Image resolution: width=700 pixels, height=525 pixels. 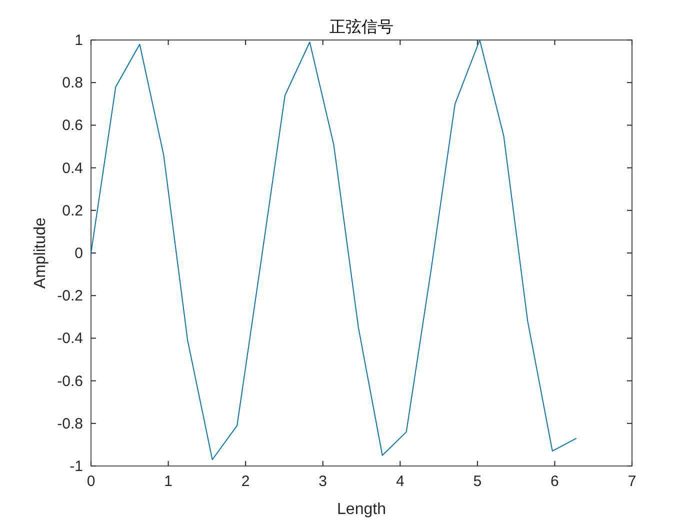 What do you see at coordinates (477, 481) in the screenshot?
I see `x-tick-label: 5` at bounding box center [477, 481].